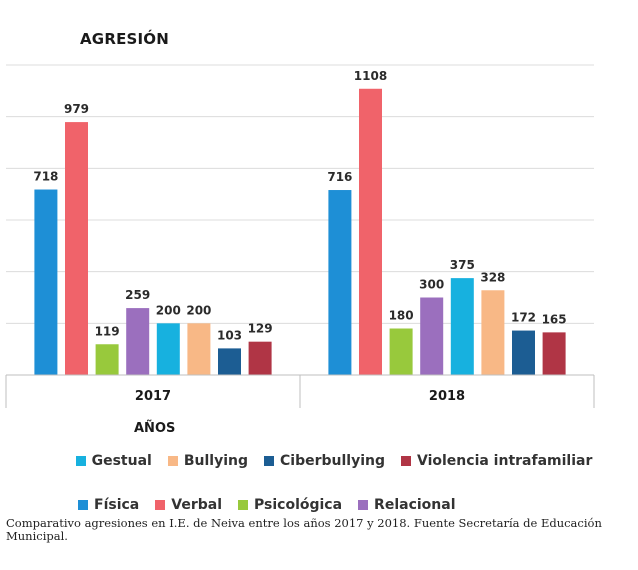 The image size is (638, 570). Describe the element at coordinates (300, 391) in the screenshot. I see `category-axis: 2017 2018` at that location.